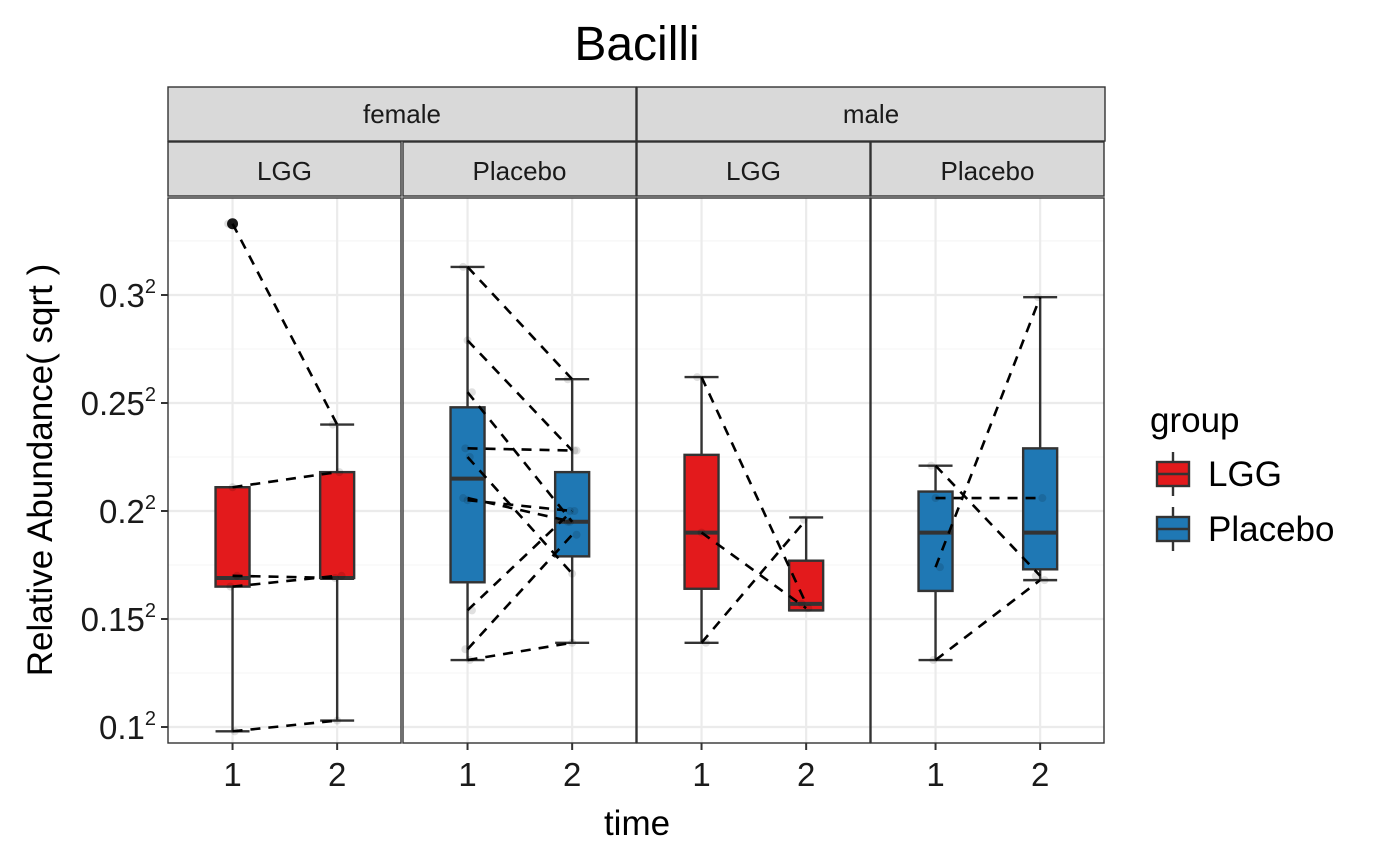 The image size is (1400, 866). Describe the element at coordinates (40, 470) in the screenshot. I see `y-axis-title: Relative Abundance( sqrt )` at that location.